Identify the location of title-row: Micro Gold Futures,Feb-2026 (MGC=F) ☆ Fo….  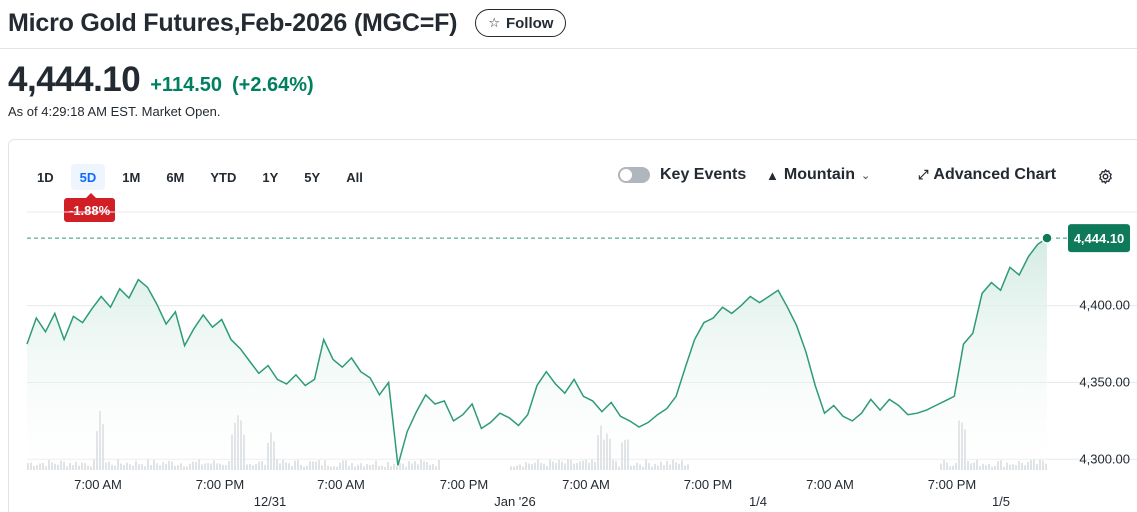
(287, 23).